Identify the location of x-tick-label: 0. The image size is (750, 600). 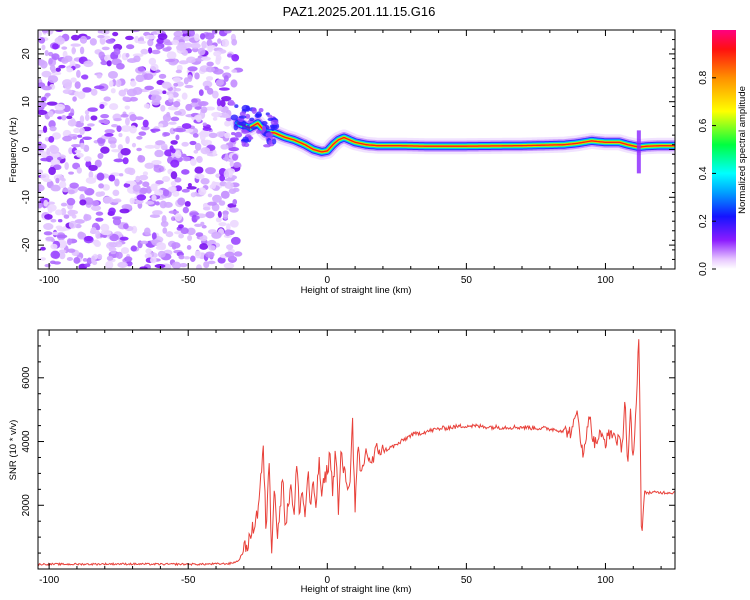
(328, 280).